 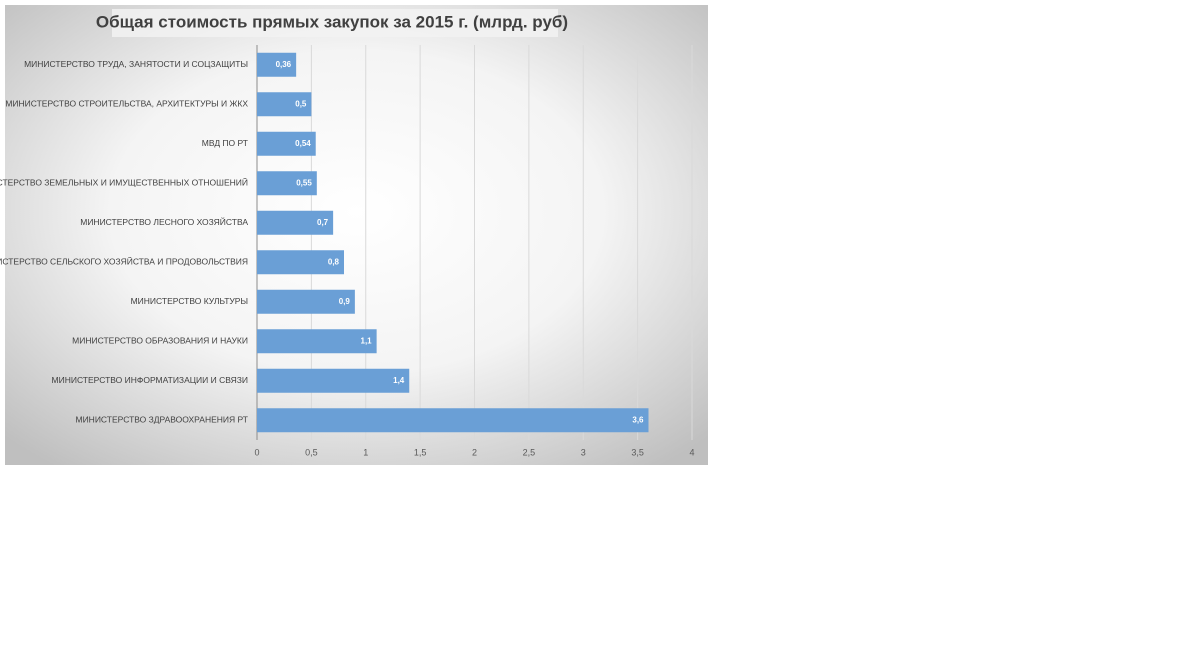 I want to click on y-tick-label: МИНИСТЕРСТВО ЛЕСНОГО ХОЗЯЙСТВА, so click(x=164, y=221).